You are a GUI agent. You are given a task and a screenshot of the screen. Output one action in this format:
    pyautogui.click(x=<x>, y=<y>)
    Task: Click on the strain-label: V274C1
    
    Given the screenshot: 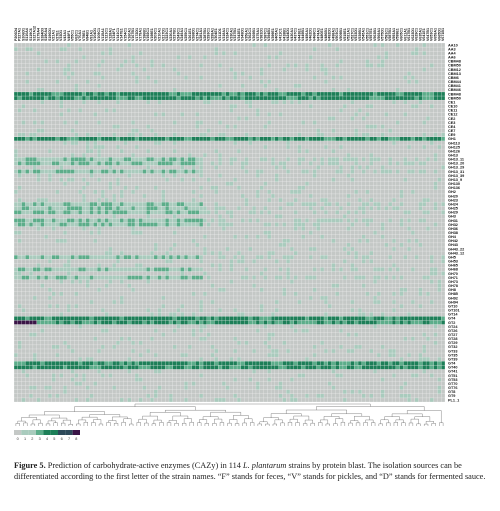 What is the action you would take?
    pyautogui.click(x=197, y=34)
    